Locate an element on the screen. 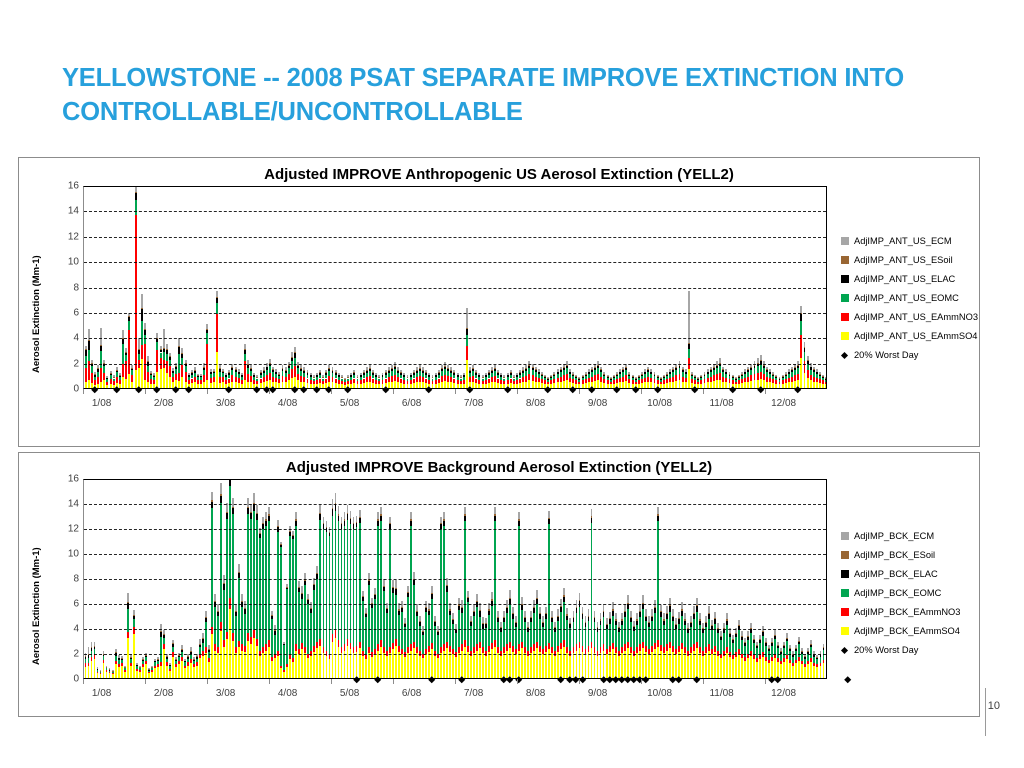 This screenshot has height=768, width=1024. page-number: 10 is located at coordinates (993, 706).